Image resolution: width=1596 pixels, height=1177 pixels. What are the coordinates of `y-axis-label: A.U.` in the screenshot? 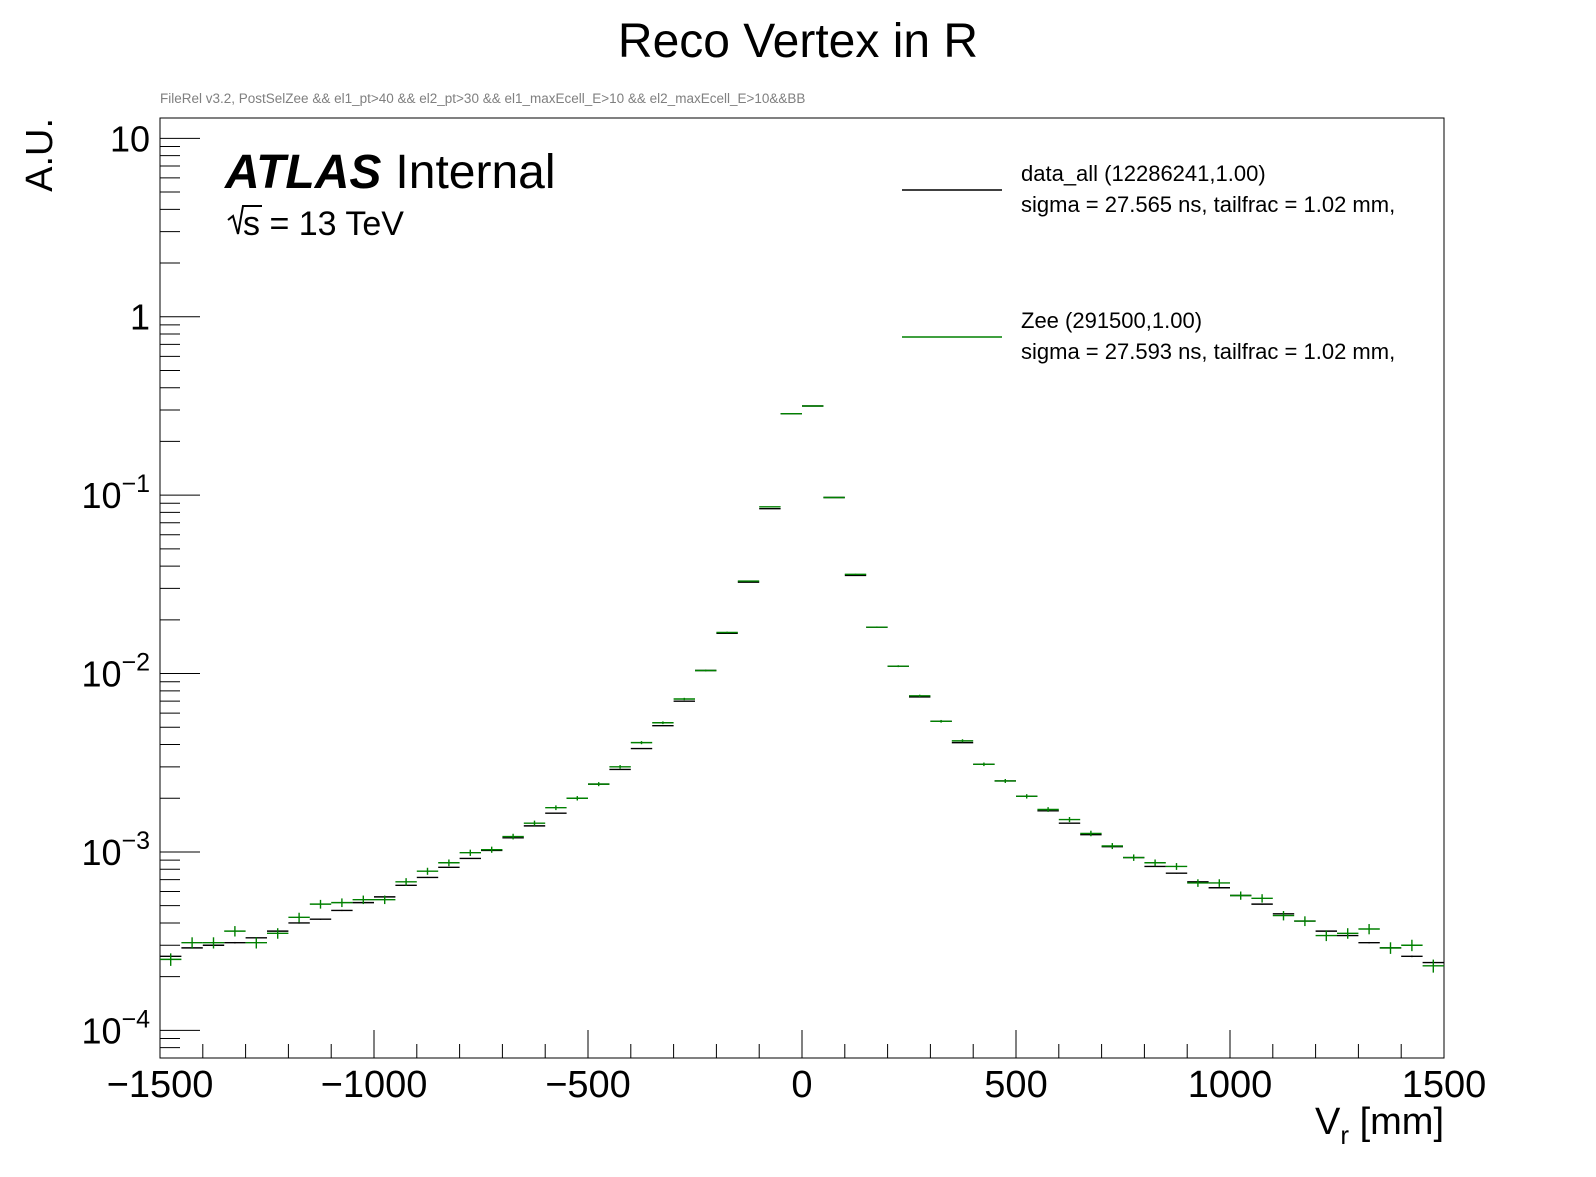 It's located at (40, 155).